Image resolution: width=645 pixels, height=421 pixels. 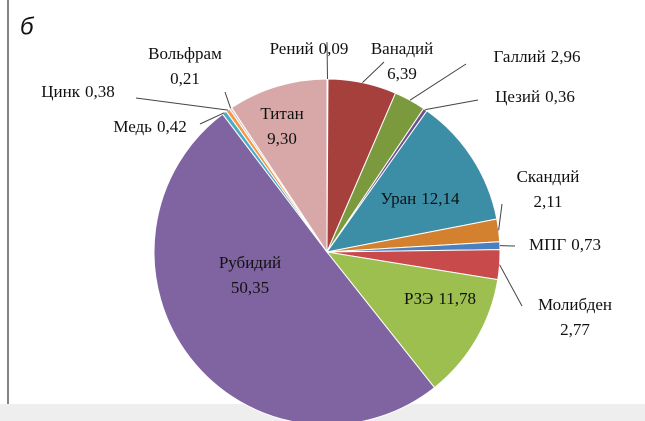 What do you see at coordinates (547, 244) in the screenshot?
I see `slice-label-name: МПГ` at bounding box center [547, 244].